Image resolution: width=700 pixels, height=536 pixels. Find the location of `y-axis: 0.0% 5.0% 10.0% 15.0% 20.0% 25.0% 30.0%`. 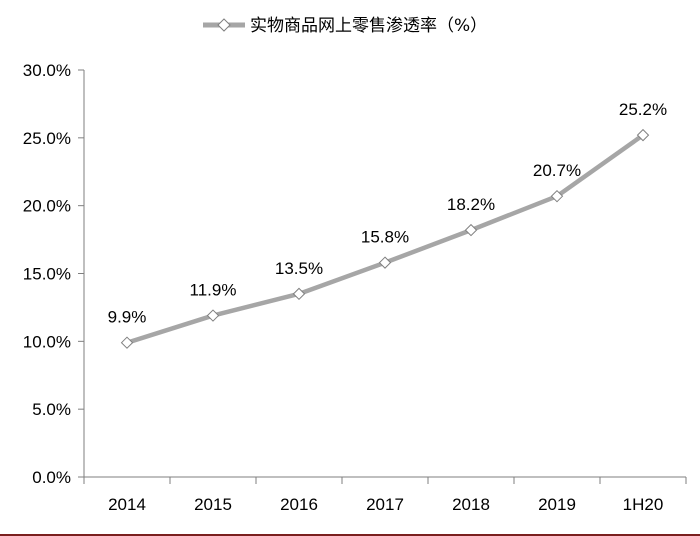

y-axis: 0.0% 5.0% 10.0% 15.0% 20.0% 25.0% 30.0% is located at coordinates (54, 274).